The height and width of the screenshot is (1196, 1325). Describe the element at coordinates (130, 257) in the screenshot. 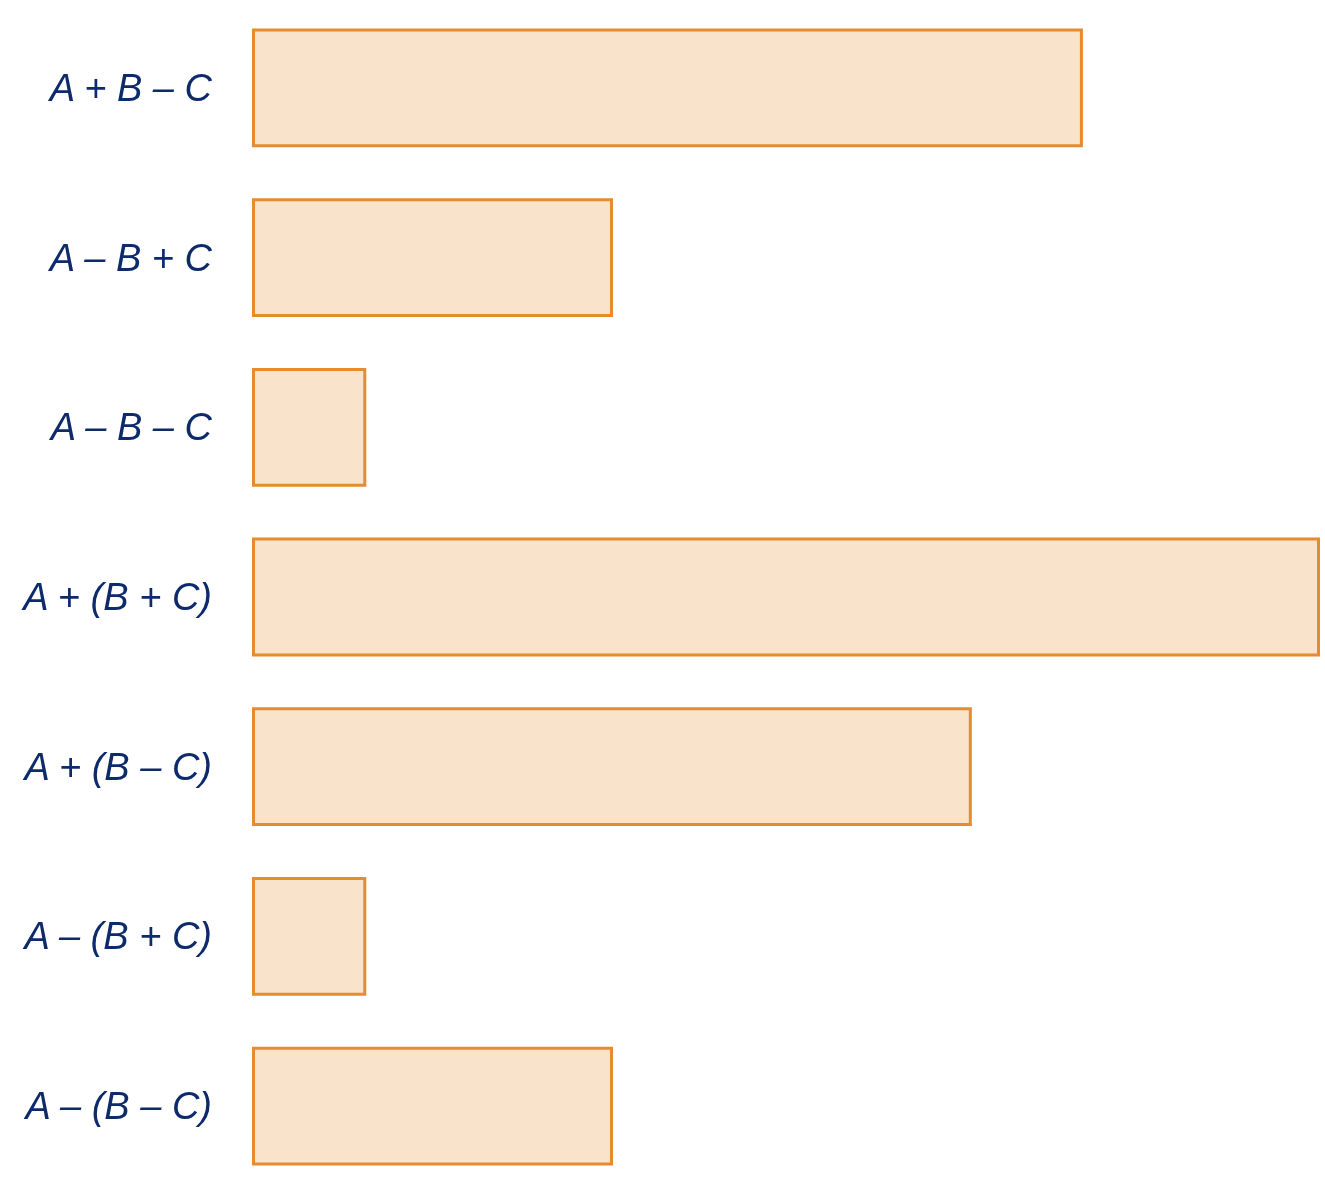

I see `y-tick-label: A – B + C` at that location.